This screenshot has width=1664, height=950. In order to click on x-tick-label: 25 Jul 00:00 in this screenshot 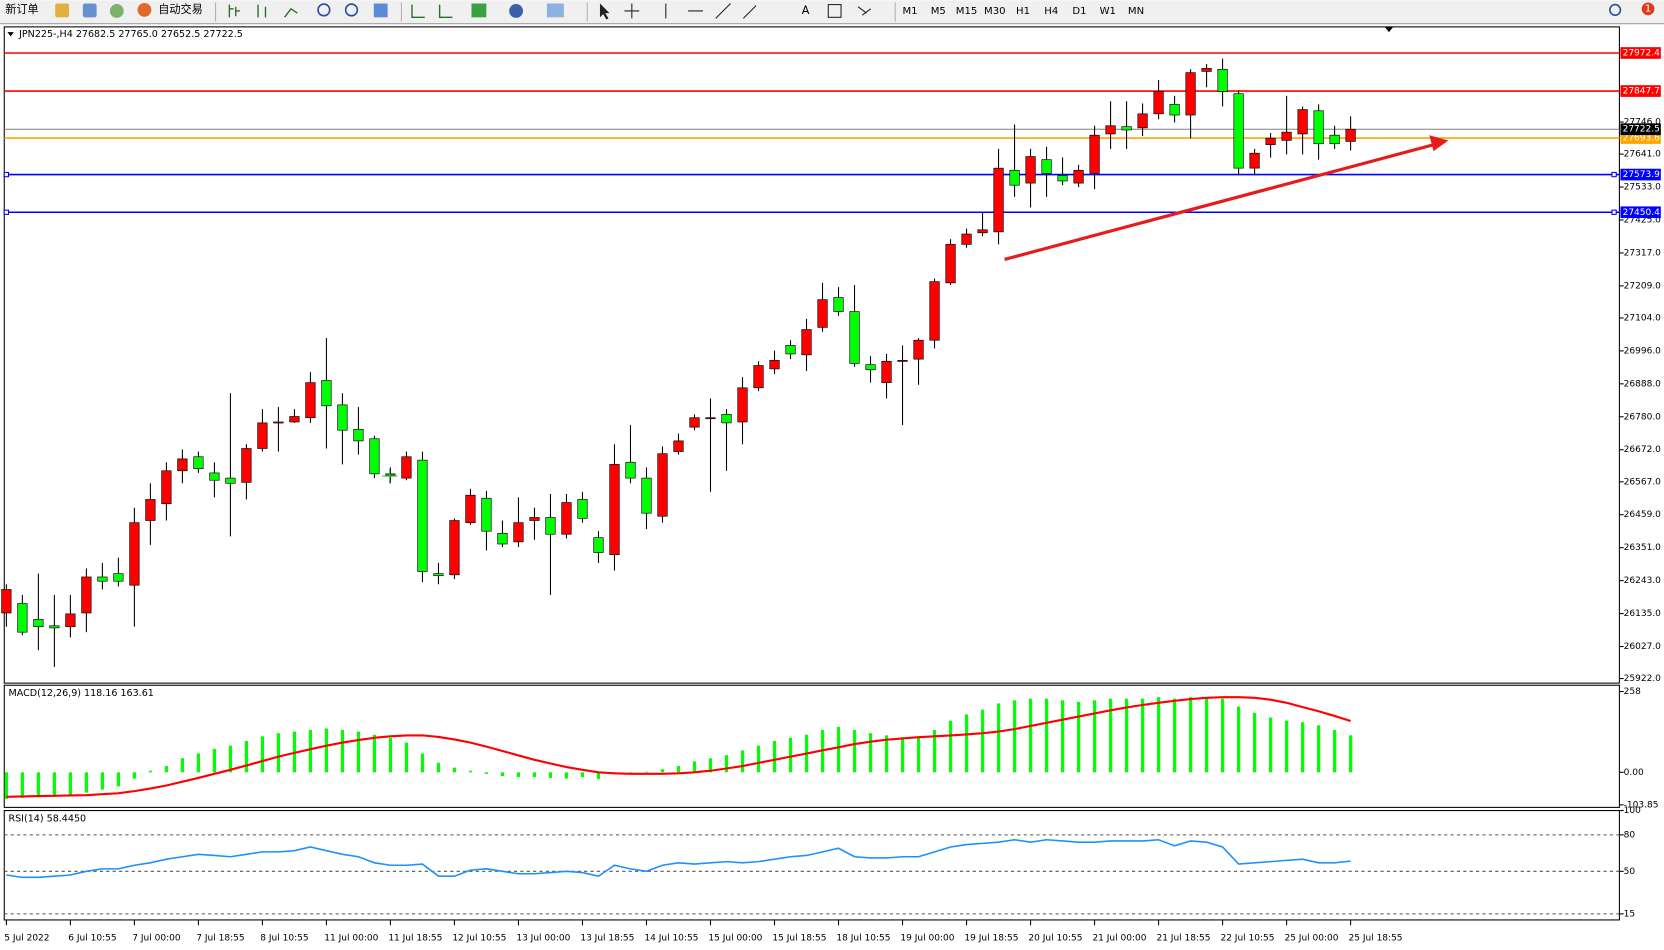, I will do `click(1311, 938)`.